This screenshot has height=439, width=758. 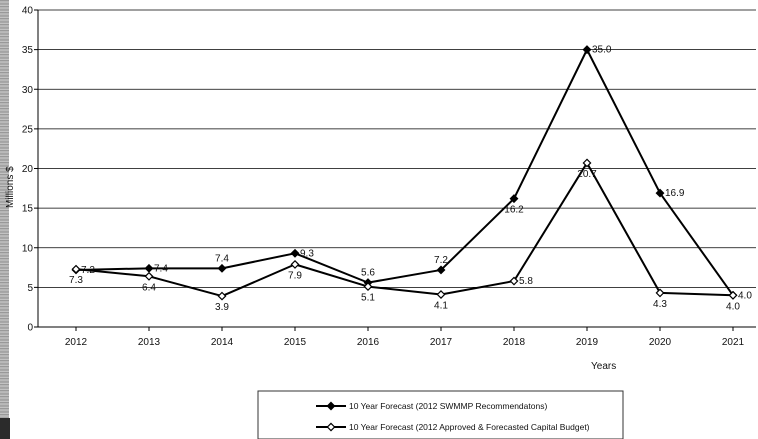 What do you see at coordinates (587, 174) in the screenshot?
I see `data-label: 20.7` at bounding box center [587, 174].